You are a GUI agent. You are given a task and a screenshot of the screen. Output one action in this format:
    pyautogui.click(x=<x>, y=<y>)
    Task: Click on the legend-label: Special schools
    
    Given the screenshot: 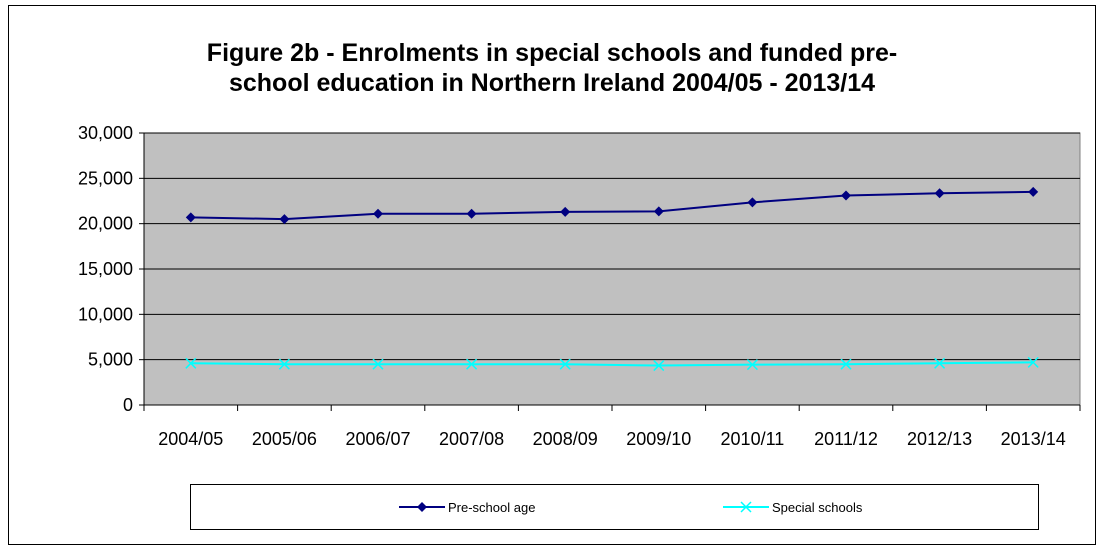 What is the action you would take?
    pyautogui.click(x=817, y=507)
    